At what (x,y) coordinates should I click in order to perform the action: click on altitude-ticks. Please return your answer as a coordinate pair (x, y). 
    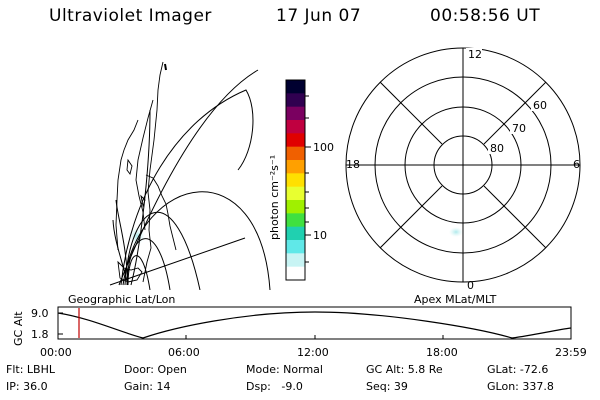
    Looking at the image, I should click on (251, 325).